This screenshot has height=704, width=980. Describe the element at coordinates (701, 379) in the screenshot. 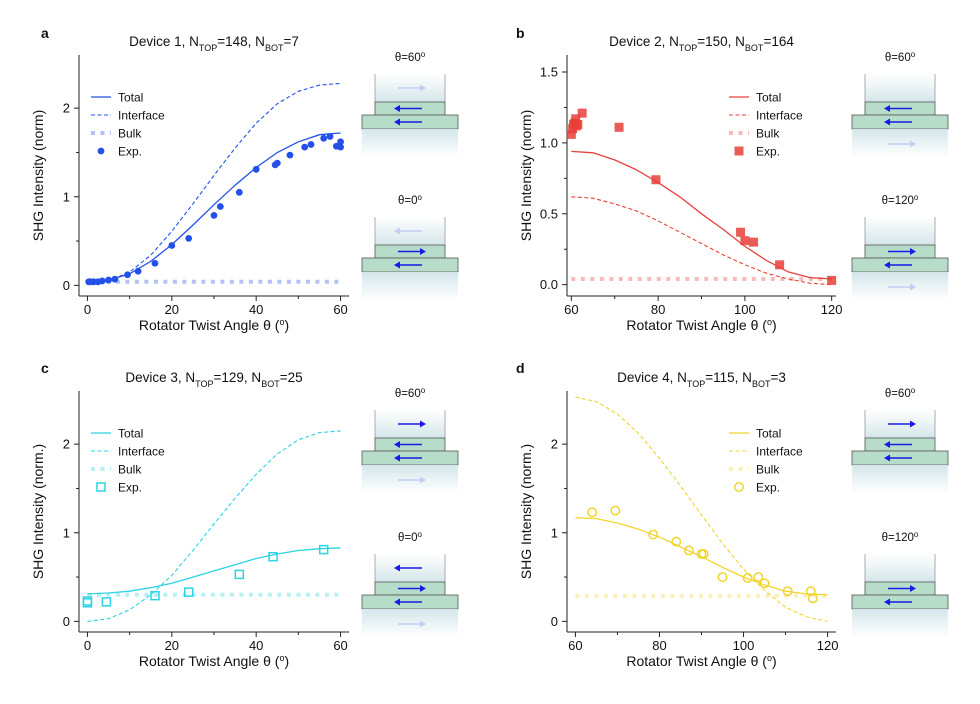

I see `chart-title: Device 4, NTOP=115, NBOT=3` at that location.